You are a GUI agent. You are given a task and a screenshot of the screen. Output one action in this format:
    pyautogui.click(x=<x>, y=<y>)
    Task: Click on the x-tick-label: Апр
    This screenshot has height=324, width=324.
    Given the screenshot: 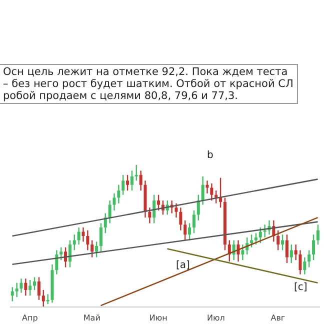 What is the action you would take?
    pyautogui.click(x=30, y=318)
    